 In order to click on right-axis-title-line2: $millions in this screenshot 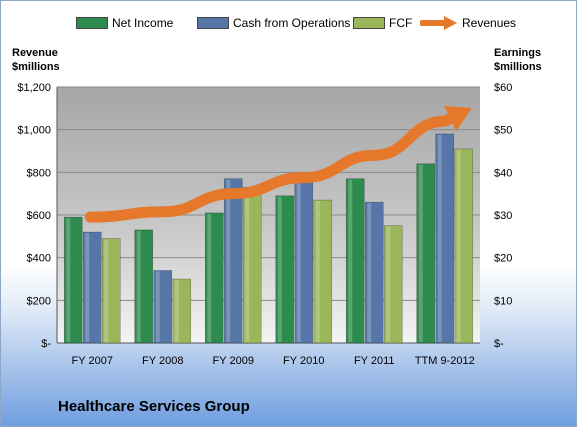, I will do `click(518, 67)`.